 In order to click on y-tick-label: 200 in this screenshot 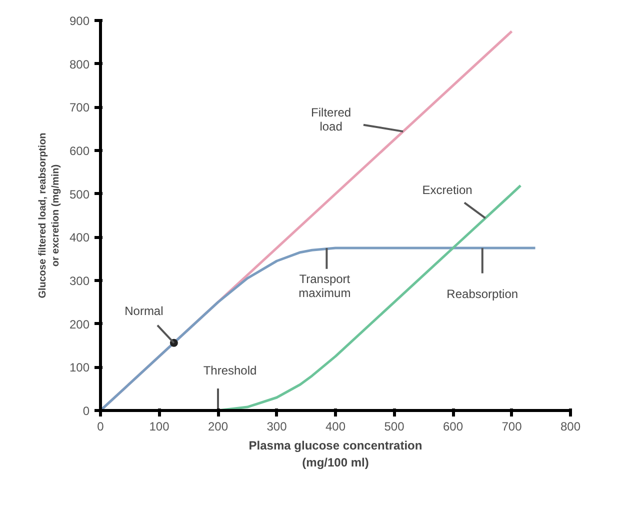, I will do `click(79, 324)`.